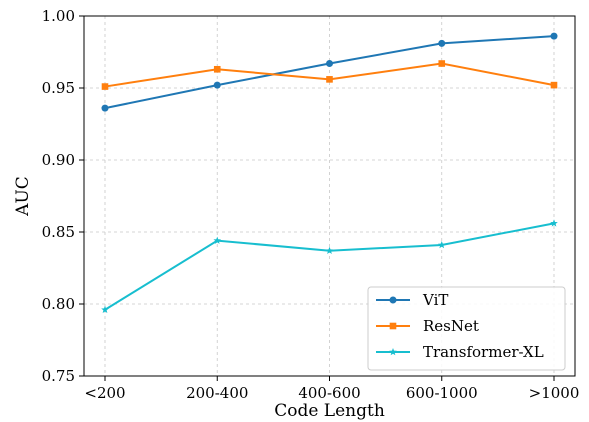  What do you see at coordinates (329, 393) in the screenshot?
I see `x-tick-label: 400-600` at bounding box center [329, 393].